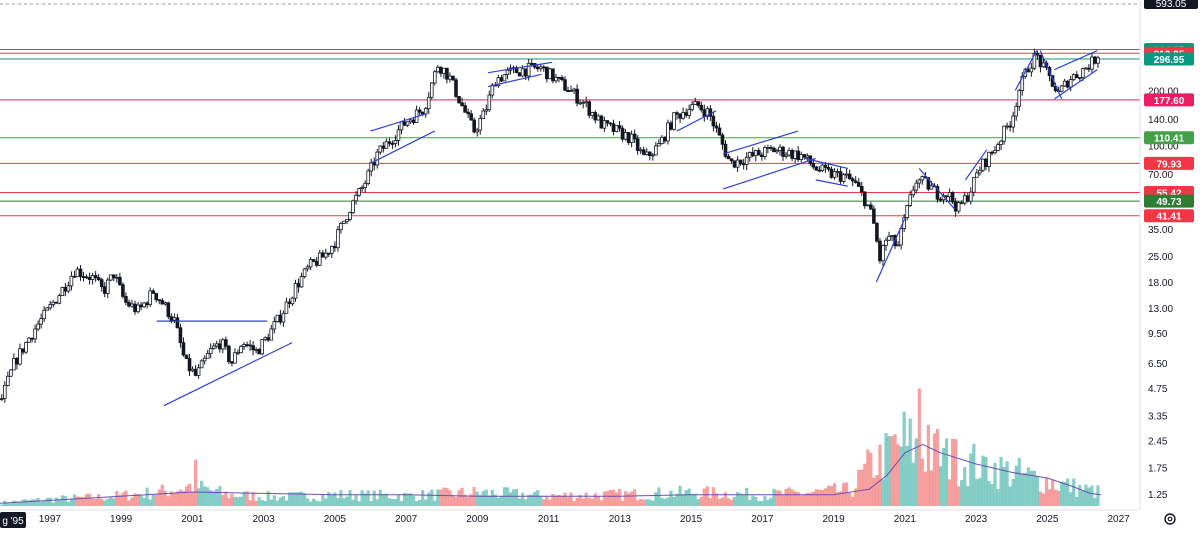 The height and width of the screenshot is (537, 1200). I want to click on x-axis-tick-label: 1997, so click(50, 519).